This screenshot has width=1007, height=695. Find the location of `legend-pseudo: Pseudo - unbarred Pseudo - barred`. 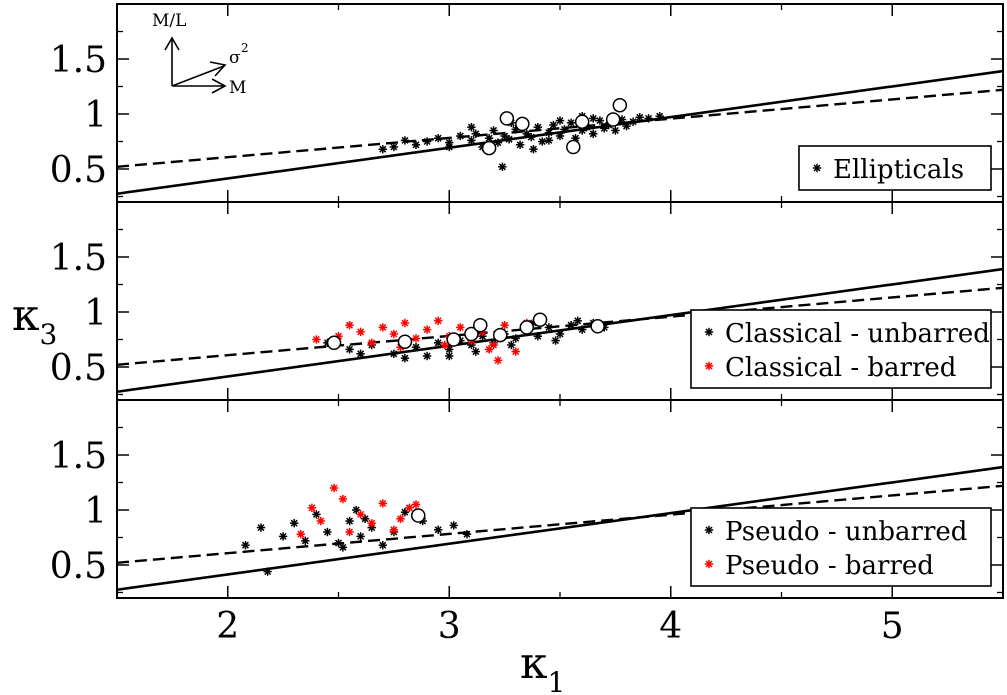

legend-pseudo: Pseudo - unbarred Pseudo - barred is located at coordinates (841, 547).